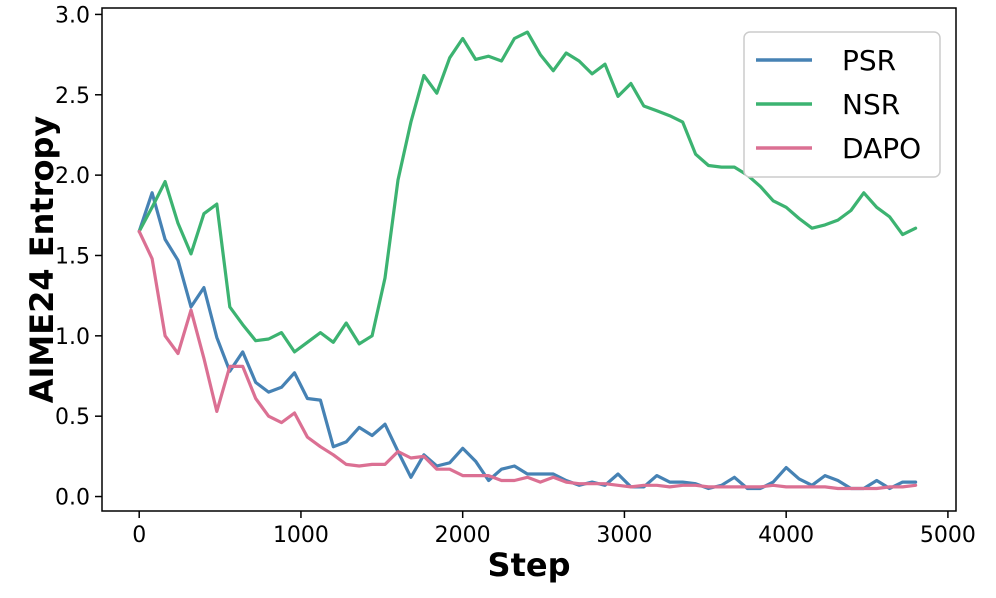  I want to click on y-tick-label: 2.5, so click(72, 96).